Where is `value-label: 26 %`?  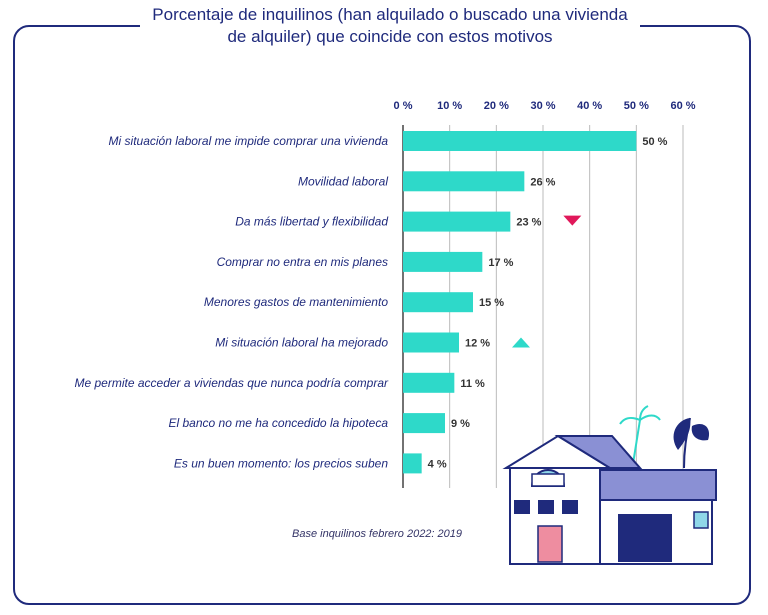 value-label: 26 % is located at coordinates (542, 182).